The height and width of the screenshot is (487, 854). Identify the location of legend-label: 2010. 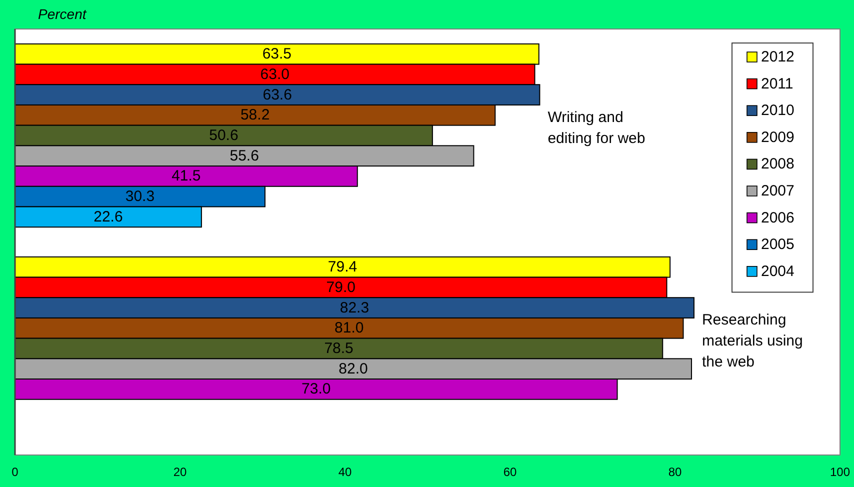
(777, 111).